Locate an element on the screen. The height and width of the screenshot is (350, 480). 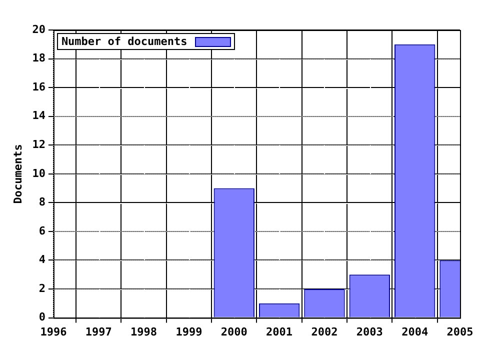
y-tick-label: 4 is located at coordinates (42, 259).